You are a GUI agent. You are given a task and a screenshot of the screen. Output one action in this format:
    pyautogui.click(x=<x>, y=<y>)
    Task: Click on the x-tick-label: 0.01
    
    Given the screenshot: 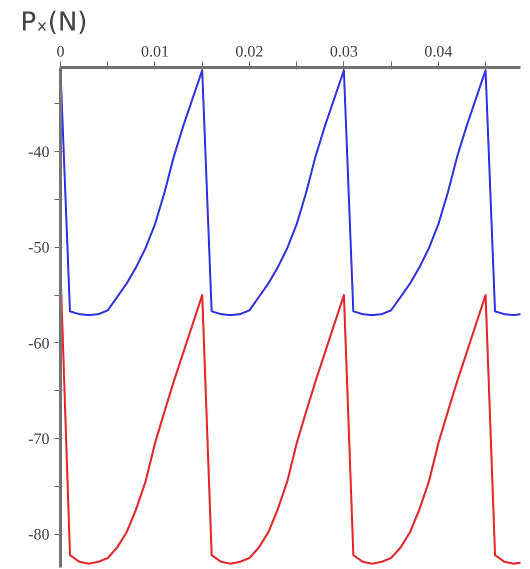 What is the action you would take?
    pyautogui.click(x=154, y=52)
    